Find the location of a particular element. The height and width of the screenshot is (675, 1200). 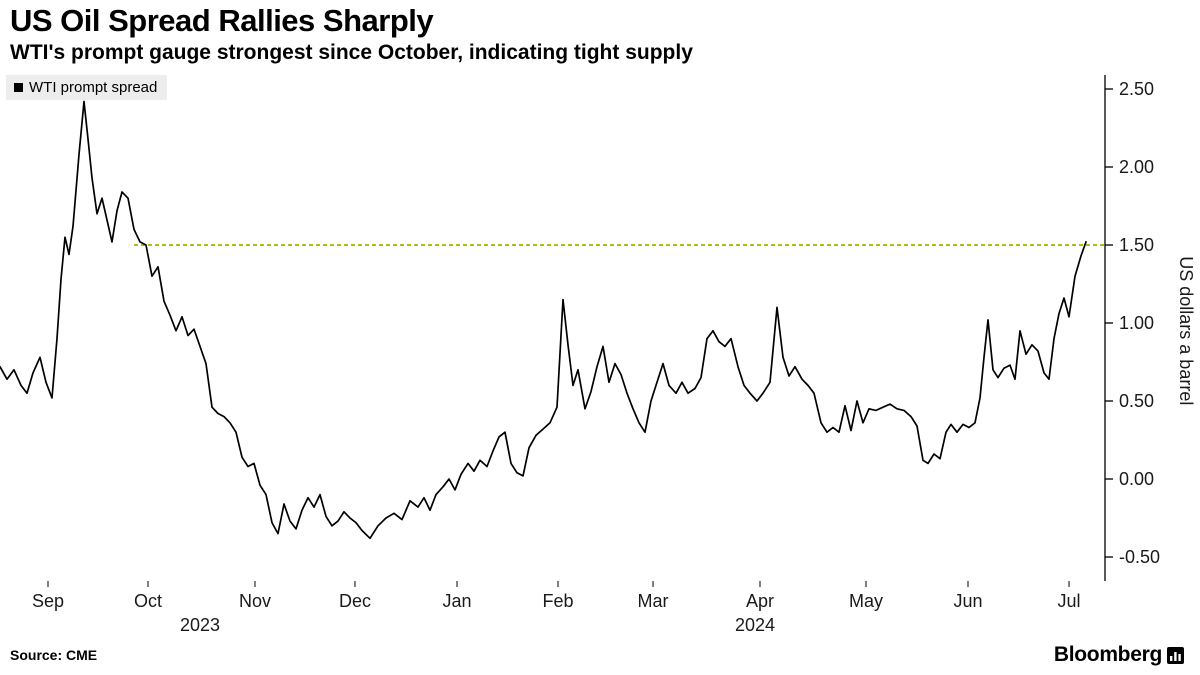

svg-text: 2.00 is located at coordinates (1136, 167).